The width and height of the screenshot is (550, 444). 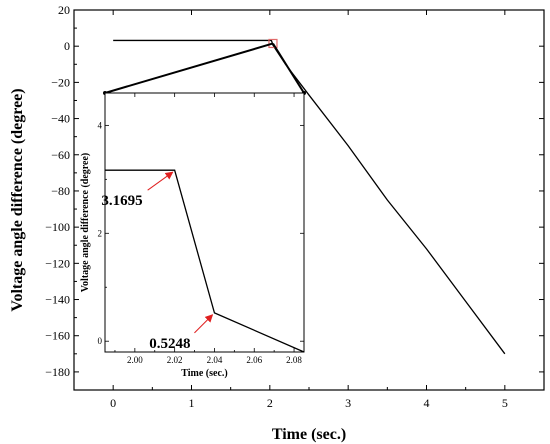 What do you see at coordinates (57, 372) in the screenshot?
I see `y-tick-label: −180` at bounding box center [57, 372].